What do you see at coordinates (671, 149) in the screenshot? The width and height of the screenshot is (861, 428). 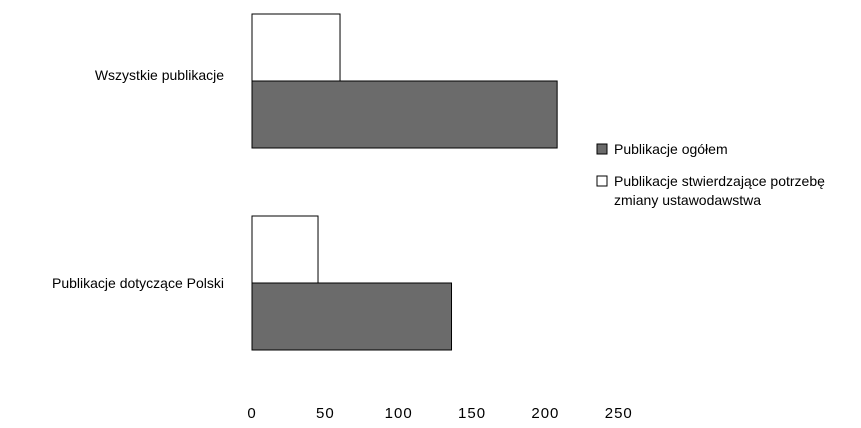 I see `legend-label: Publikacje ogółem` at bounding box center [671, 149].